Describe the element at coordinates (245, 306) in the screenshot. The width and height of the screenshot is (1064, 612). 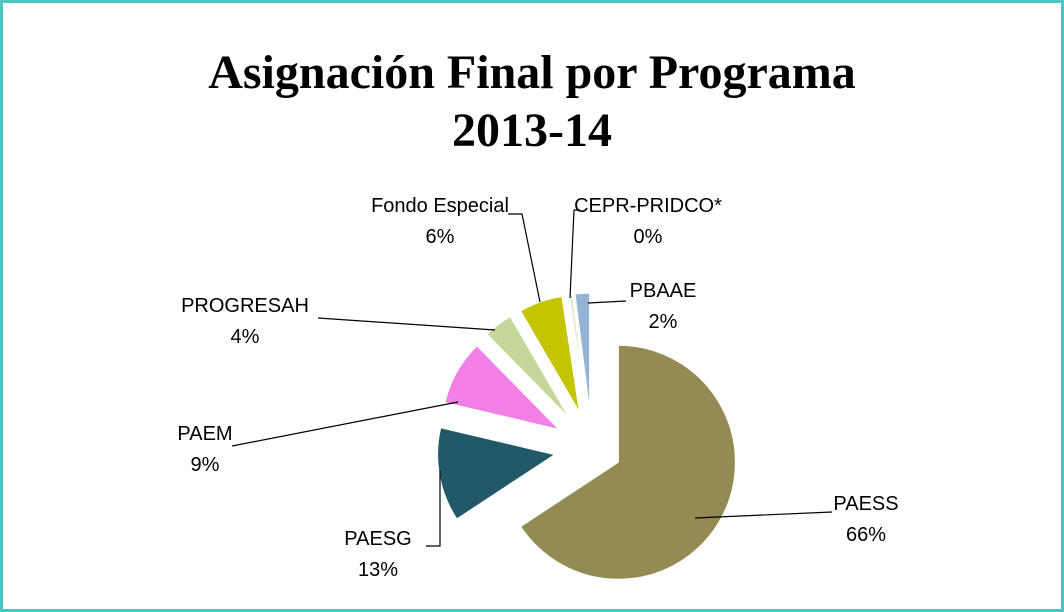
I see `slice-label: PROGRESAH` at that location.